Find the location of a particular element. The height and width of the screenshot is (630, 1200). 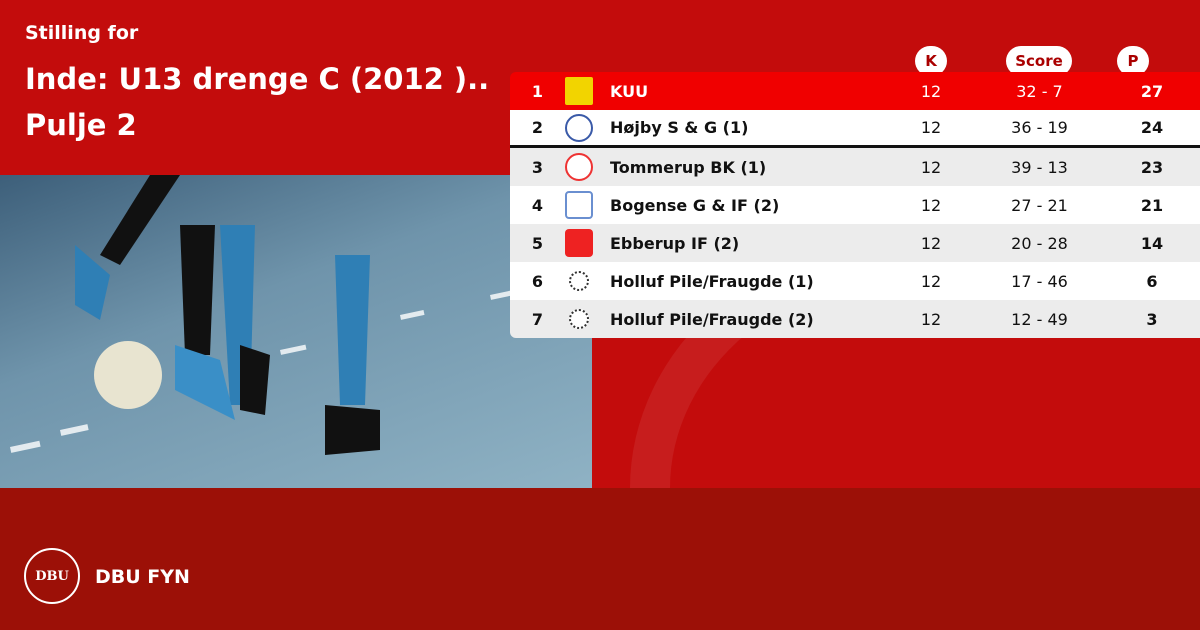

position: 3 is located at coordinates (537, 167).